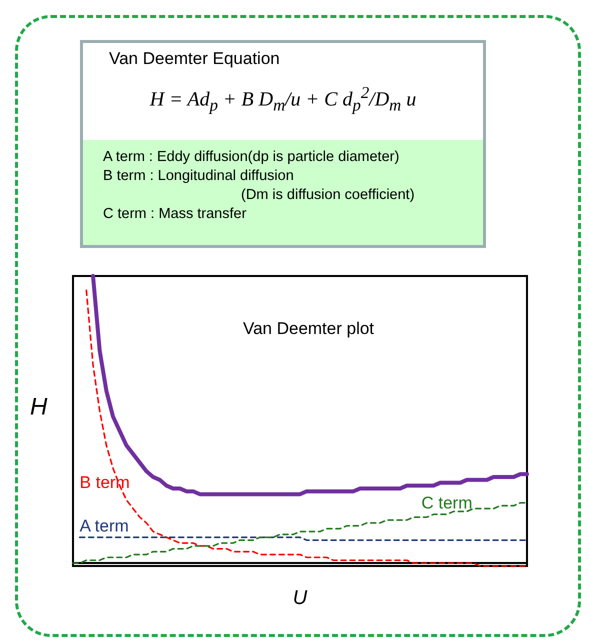  Describe the element at coordinates (446, 502) in the screenshot. I see `series-label: C term` at that location.